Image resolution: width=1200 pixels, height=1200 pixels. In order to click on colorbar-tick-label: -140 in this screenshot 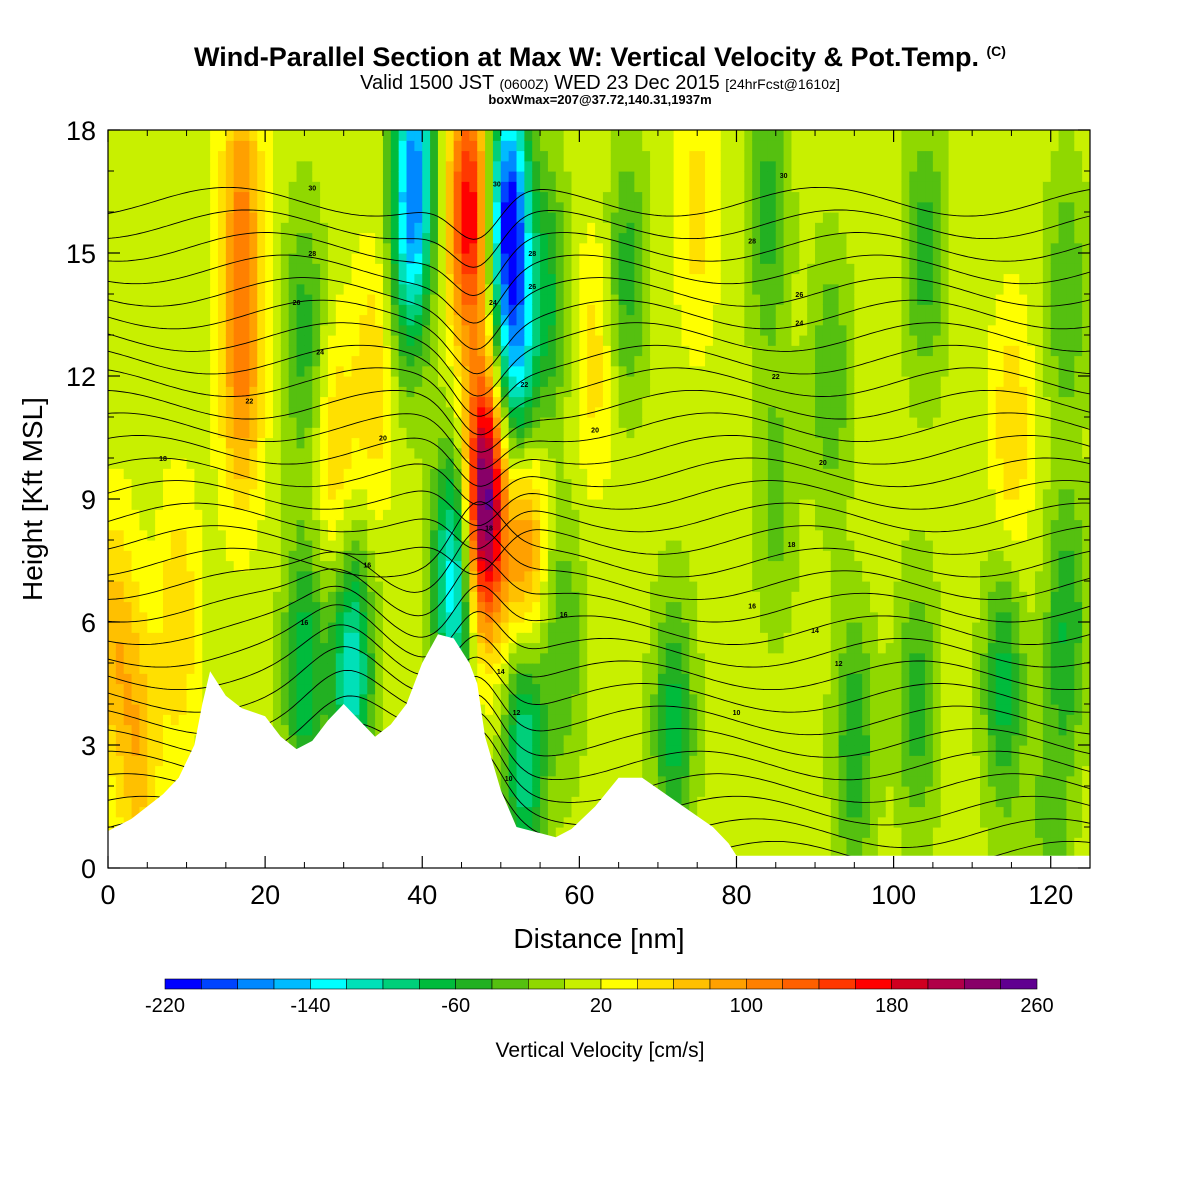, I will do `click(310, 1006)`.